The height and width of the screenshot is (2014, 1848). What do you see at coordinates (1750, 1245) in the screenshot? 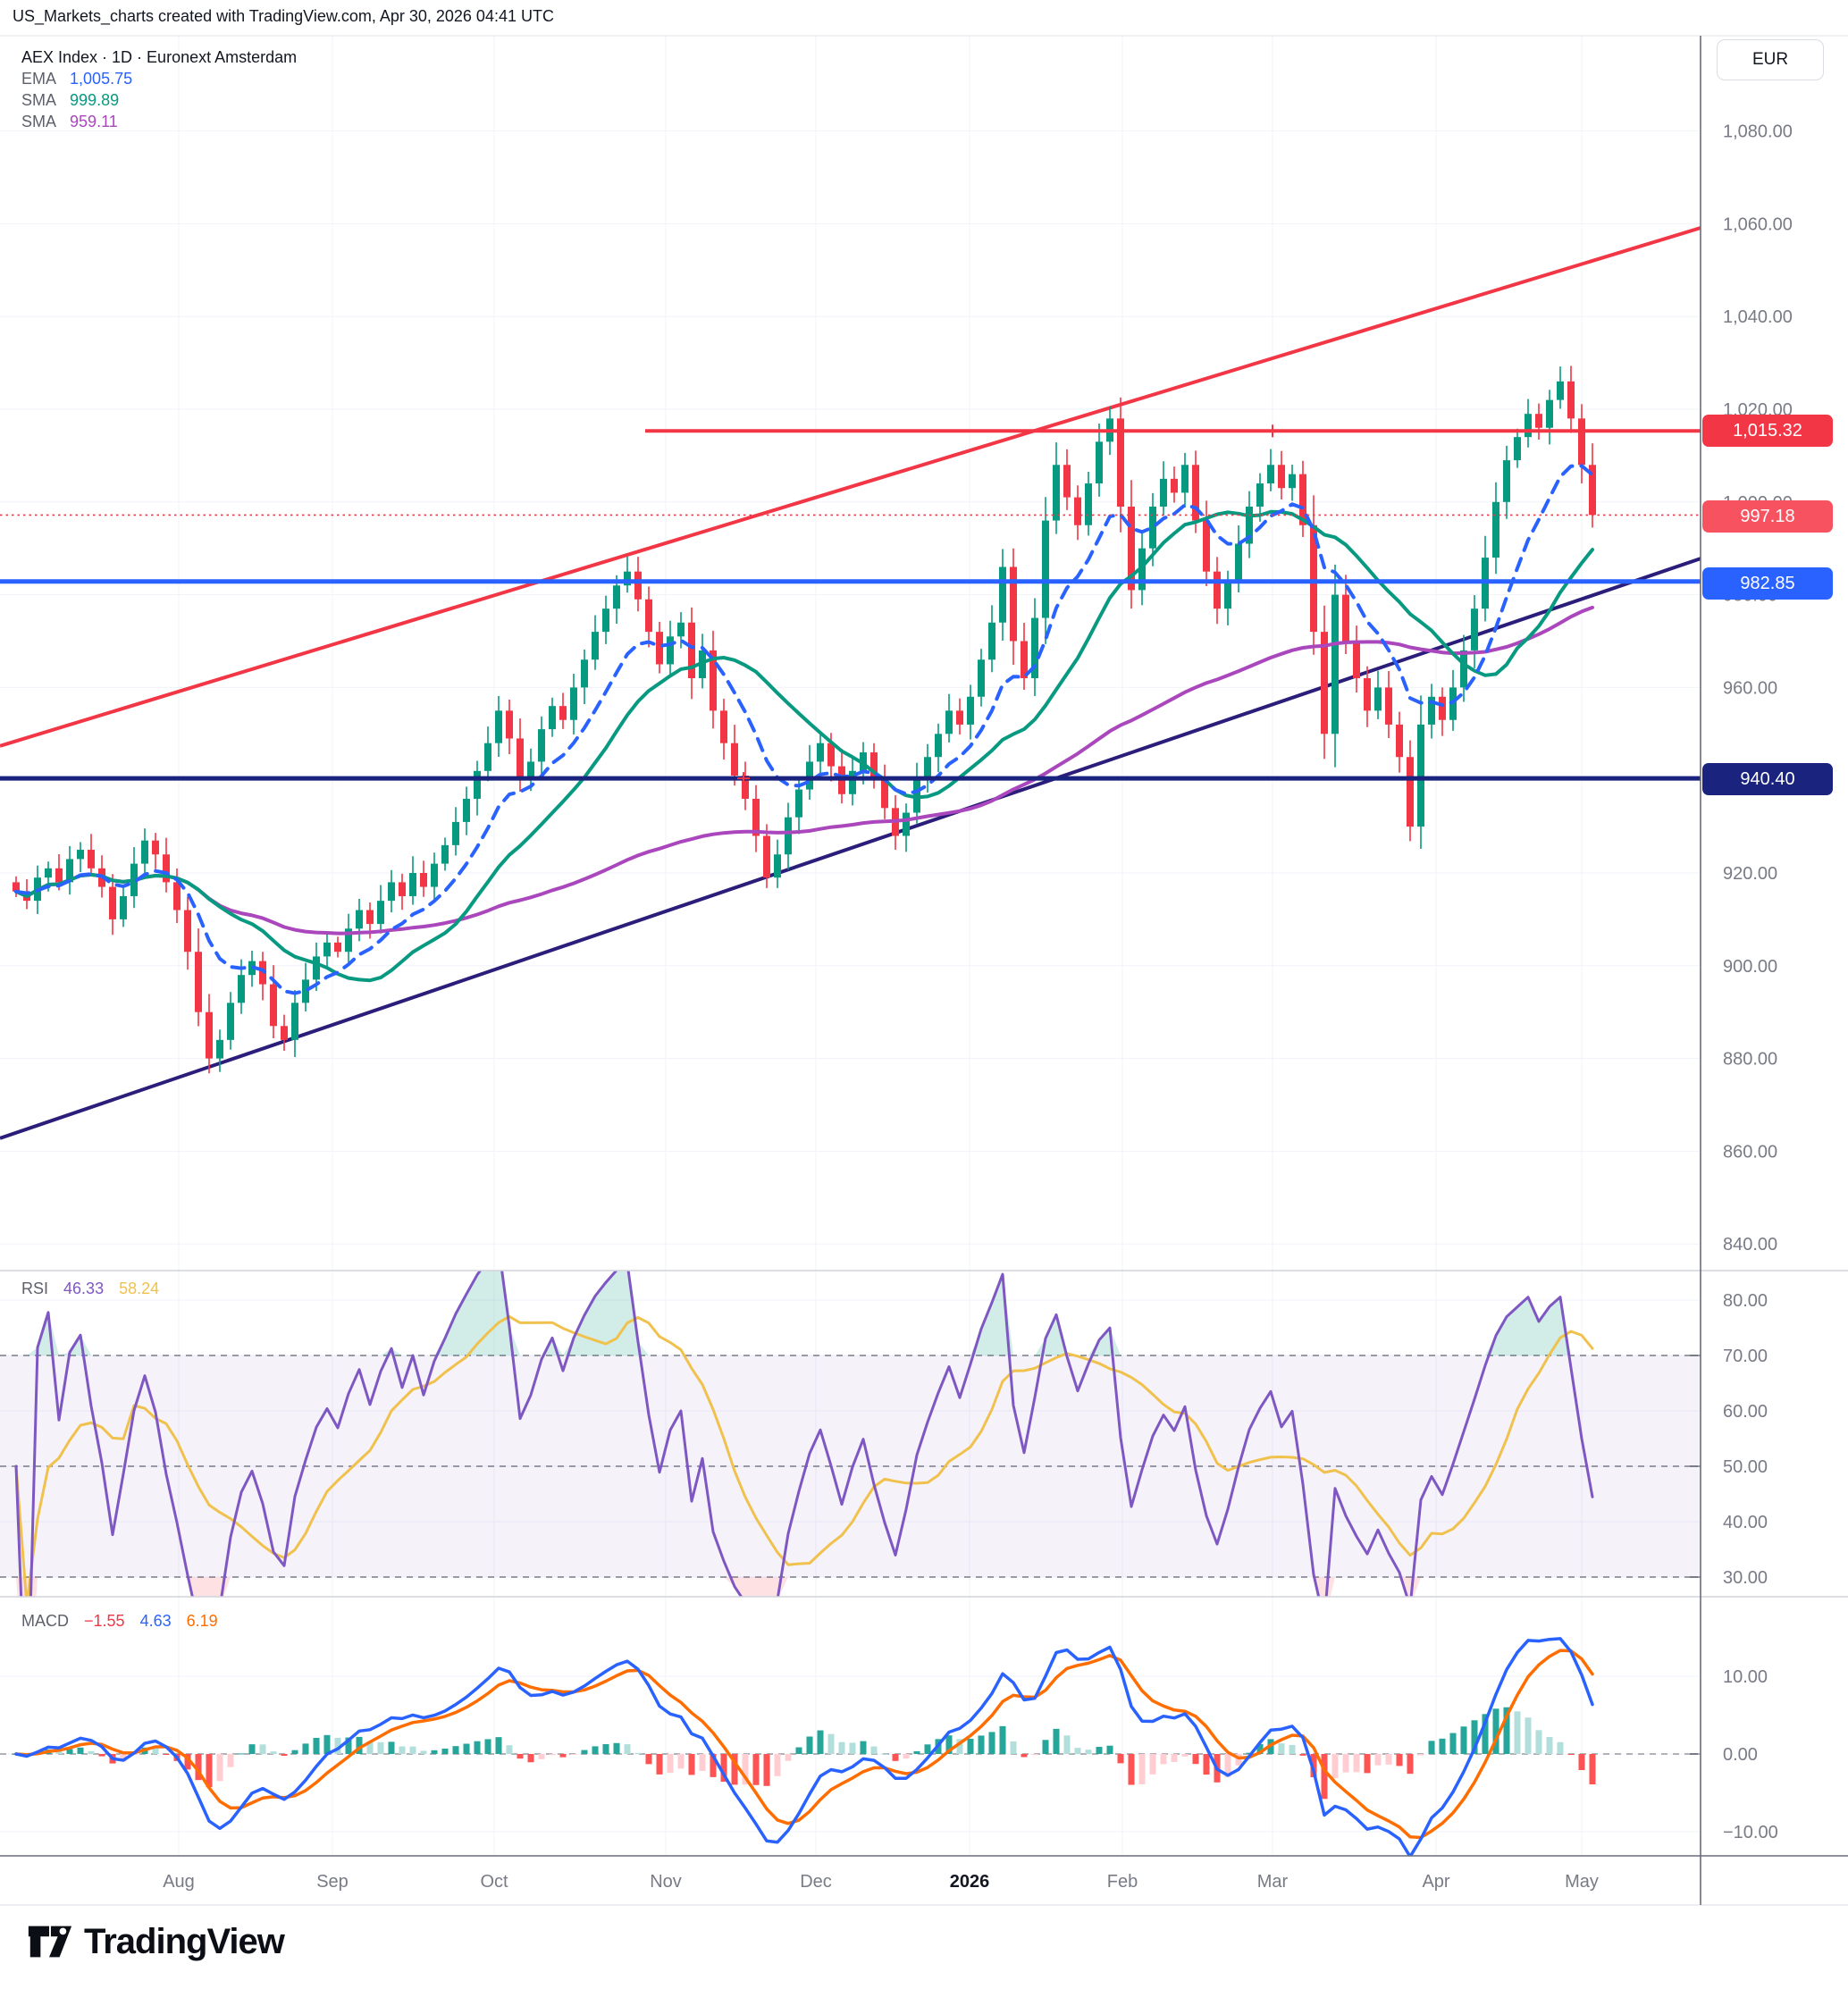
I see `svg-text: 840.00` at bounding box center [1750, 1245].